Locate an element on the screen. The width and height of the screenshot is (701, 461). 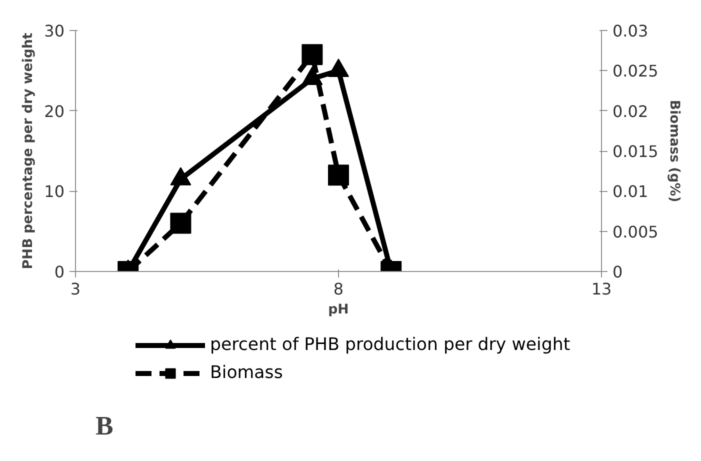
x-axis-title: pH is located at coordinates (338, 310).